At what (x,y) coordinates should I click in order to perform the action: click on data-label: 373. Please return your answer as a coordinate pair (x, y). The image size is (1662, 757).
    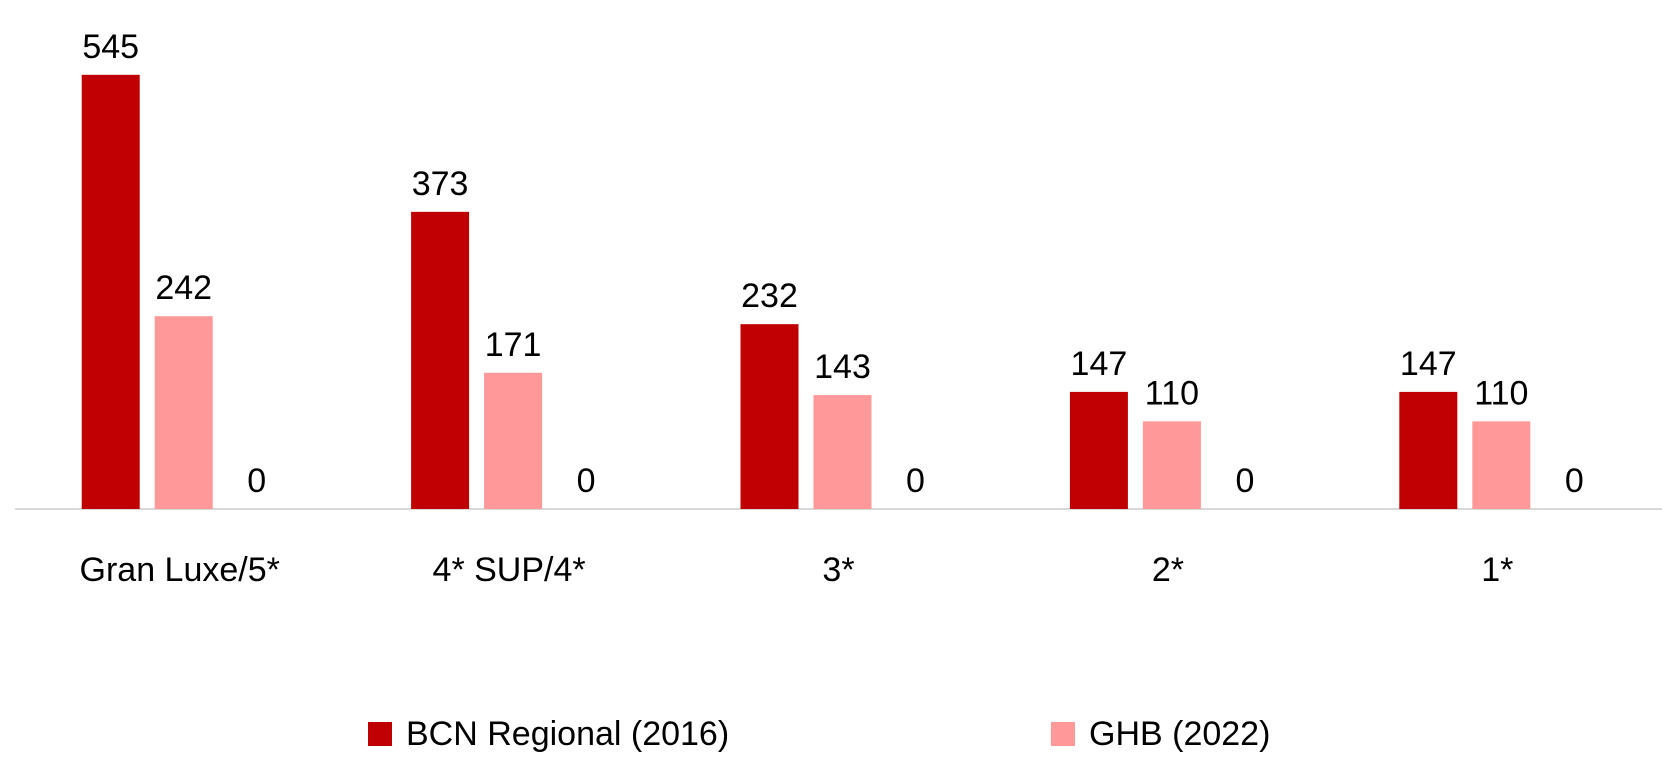
    Looking at the image, I should click on (440, 184).